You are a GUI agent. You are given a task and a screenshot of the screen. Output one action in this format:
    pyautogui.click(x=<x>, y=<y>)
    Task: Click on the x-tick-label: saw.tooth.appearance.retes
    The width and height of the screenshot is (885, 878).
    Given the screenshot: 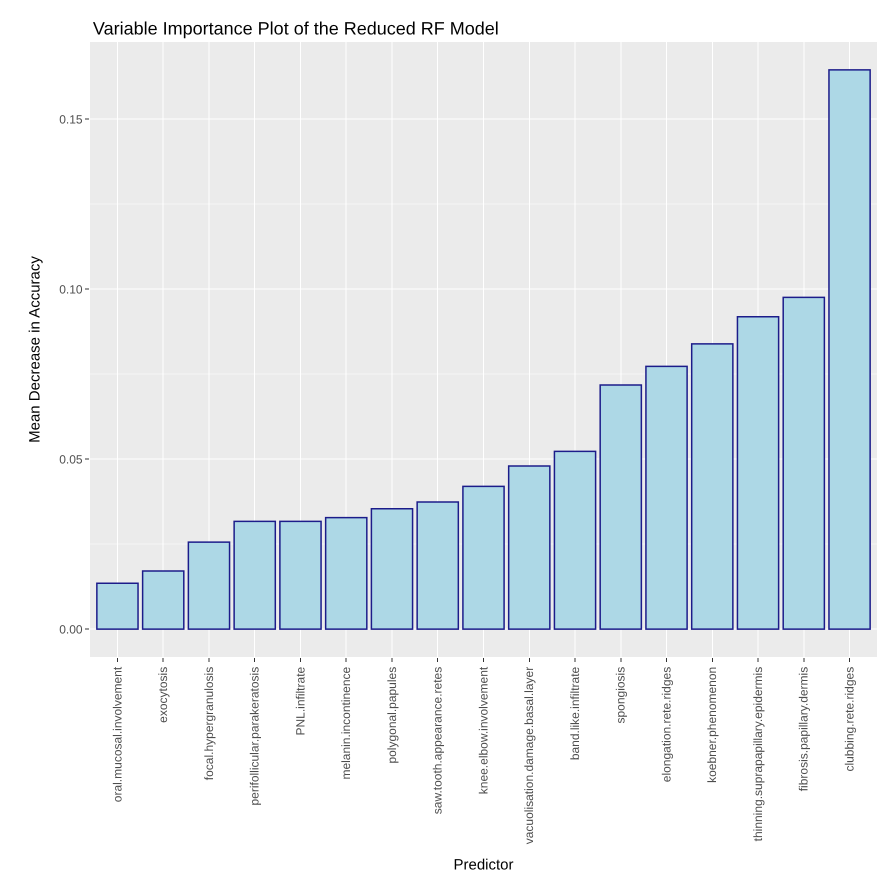 What is the action you would take?
    pyautogui.click(x=437, y=740)
    